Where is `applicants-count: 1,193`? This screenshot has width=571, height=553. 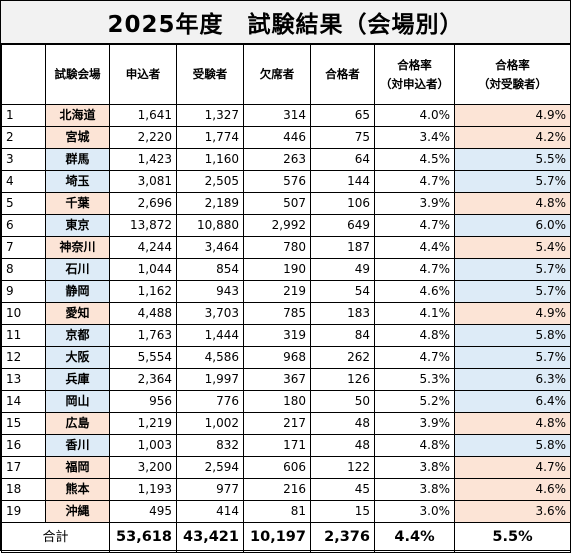 applicants-count: 1,193 is located at coordinates (143, 489).